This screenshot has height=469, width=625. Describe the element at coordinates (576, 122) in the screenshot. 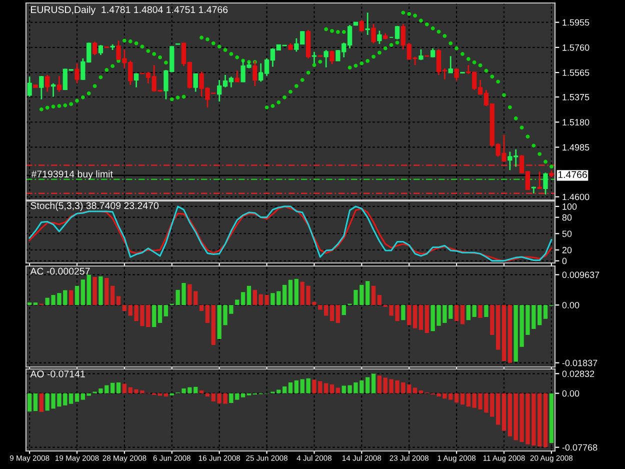

I see `y-tick-label: 1.5180` at that location.